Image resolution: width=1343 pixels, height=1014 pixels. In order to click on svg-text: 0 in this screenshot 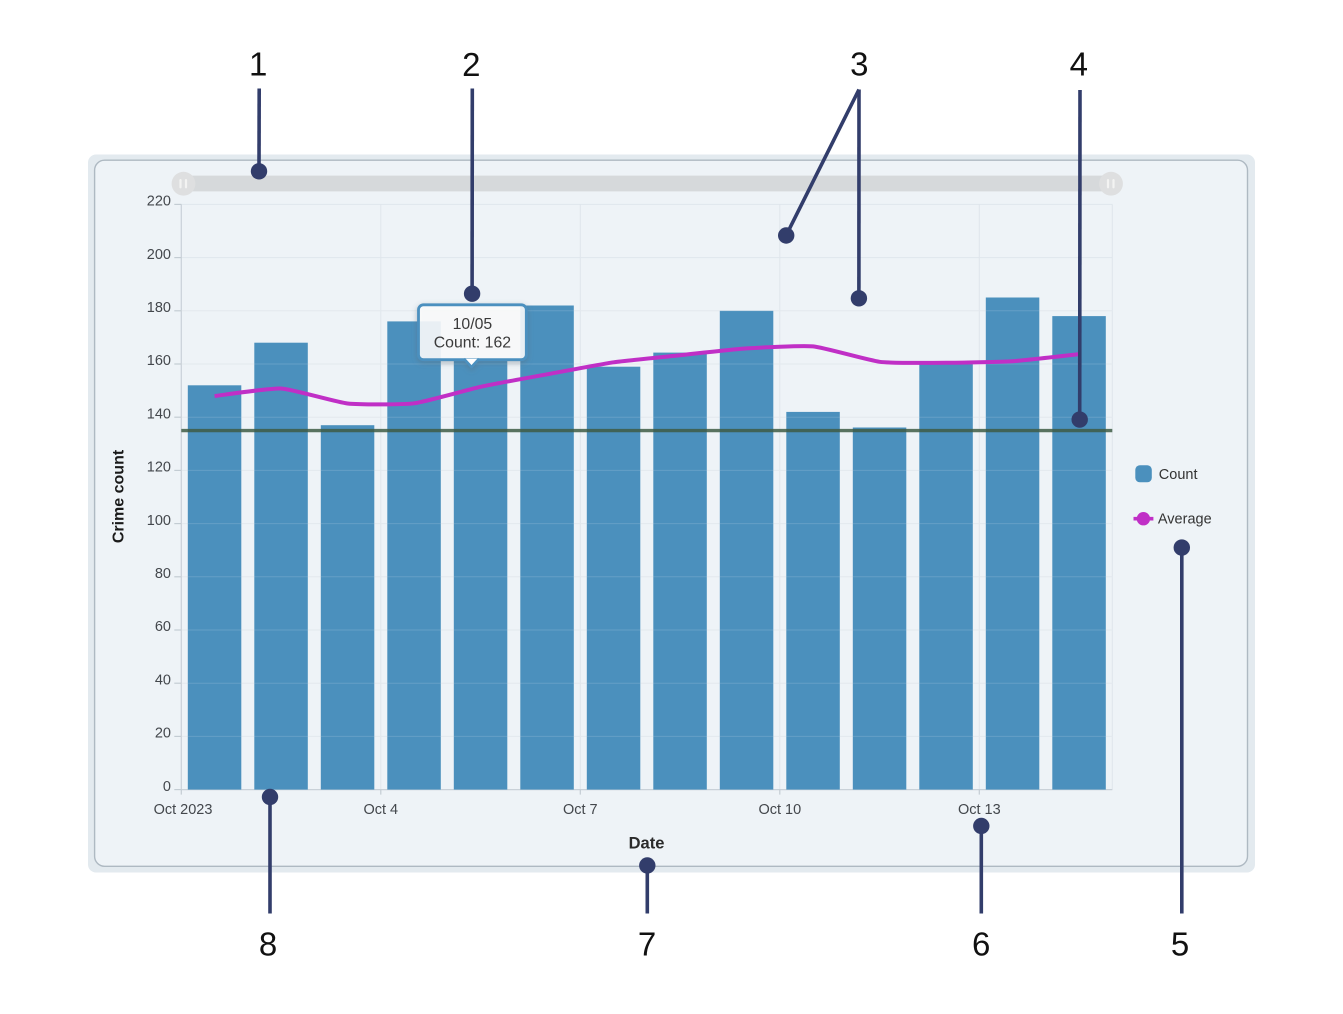, I will do `click(167, 787)`.